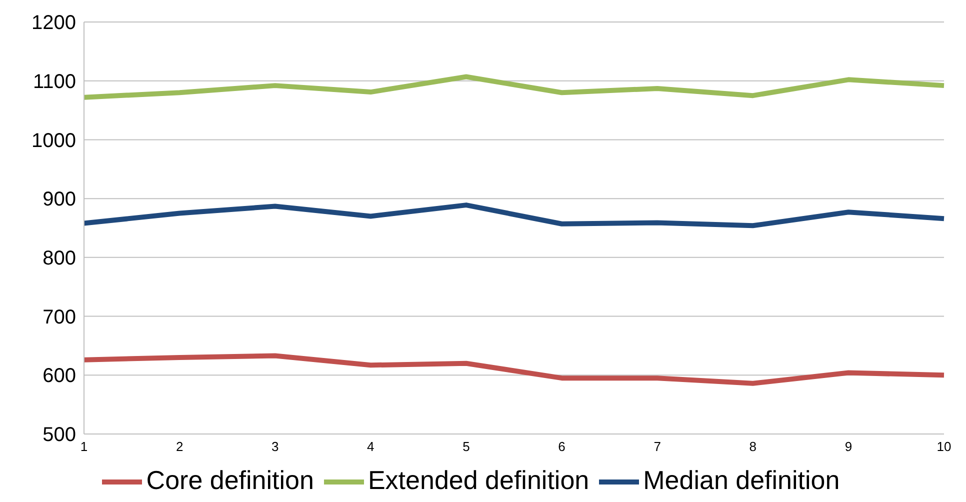 The height and width of the screenshot is (502, 966). I want to click on legend-label: Core definition, so click(230, 479).